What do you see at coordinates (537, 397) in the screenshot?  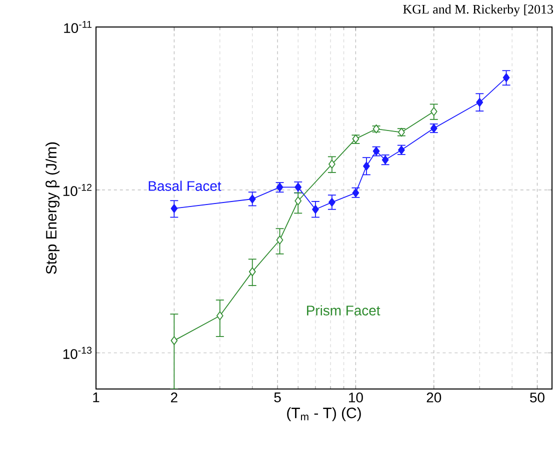 I see `x-tick-label: 50` at bounding box center [537, 397].